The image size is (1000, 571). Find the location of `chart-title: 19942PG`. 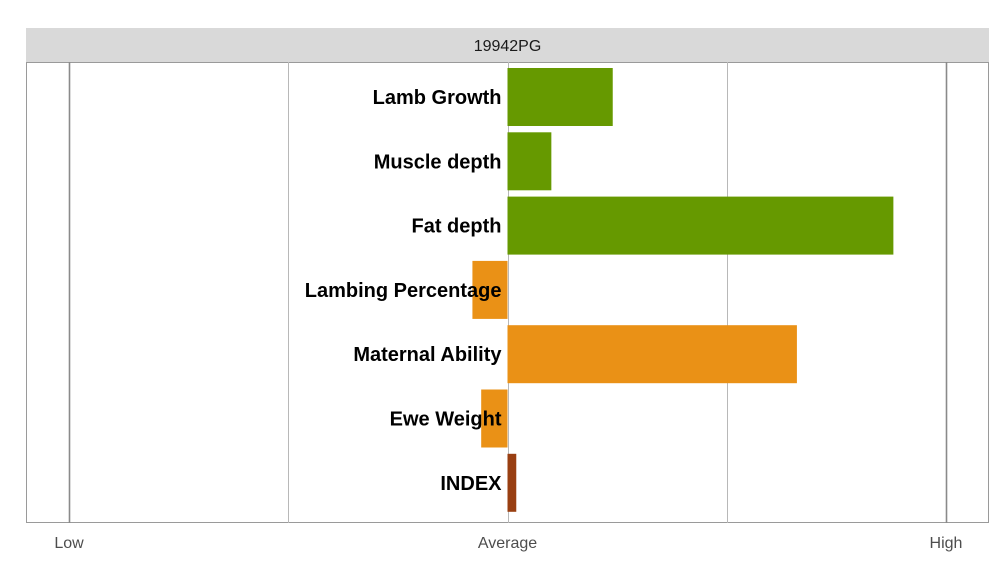

chart-title: 19942PG is located at coordinates (508, 46).